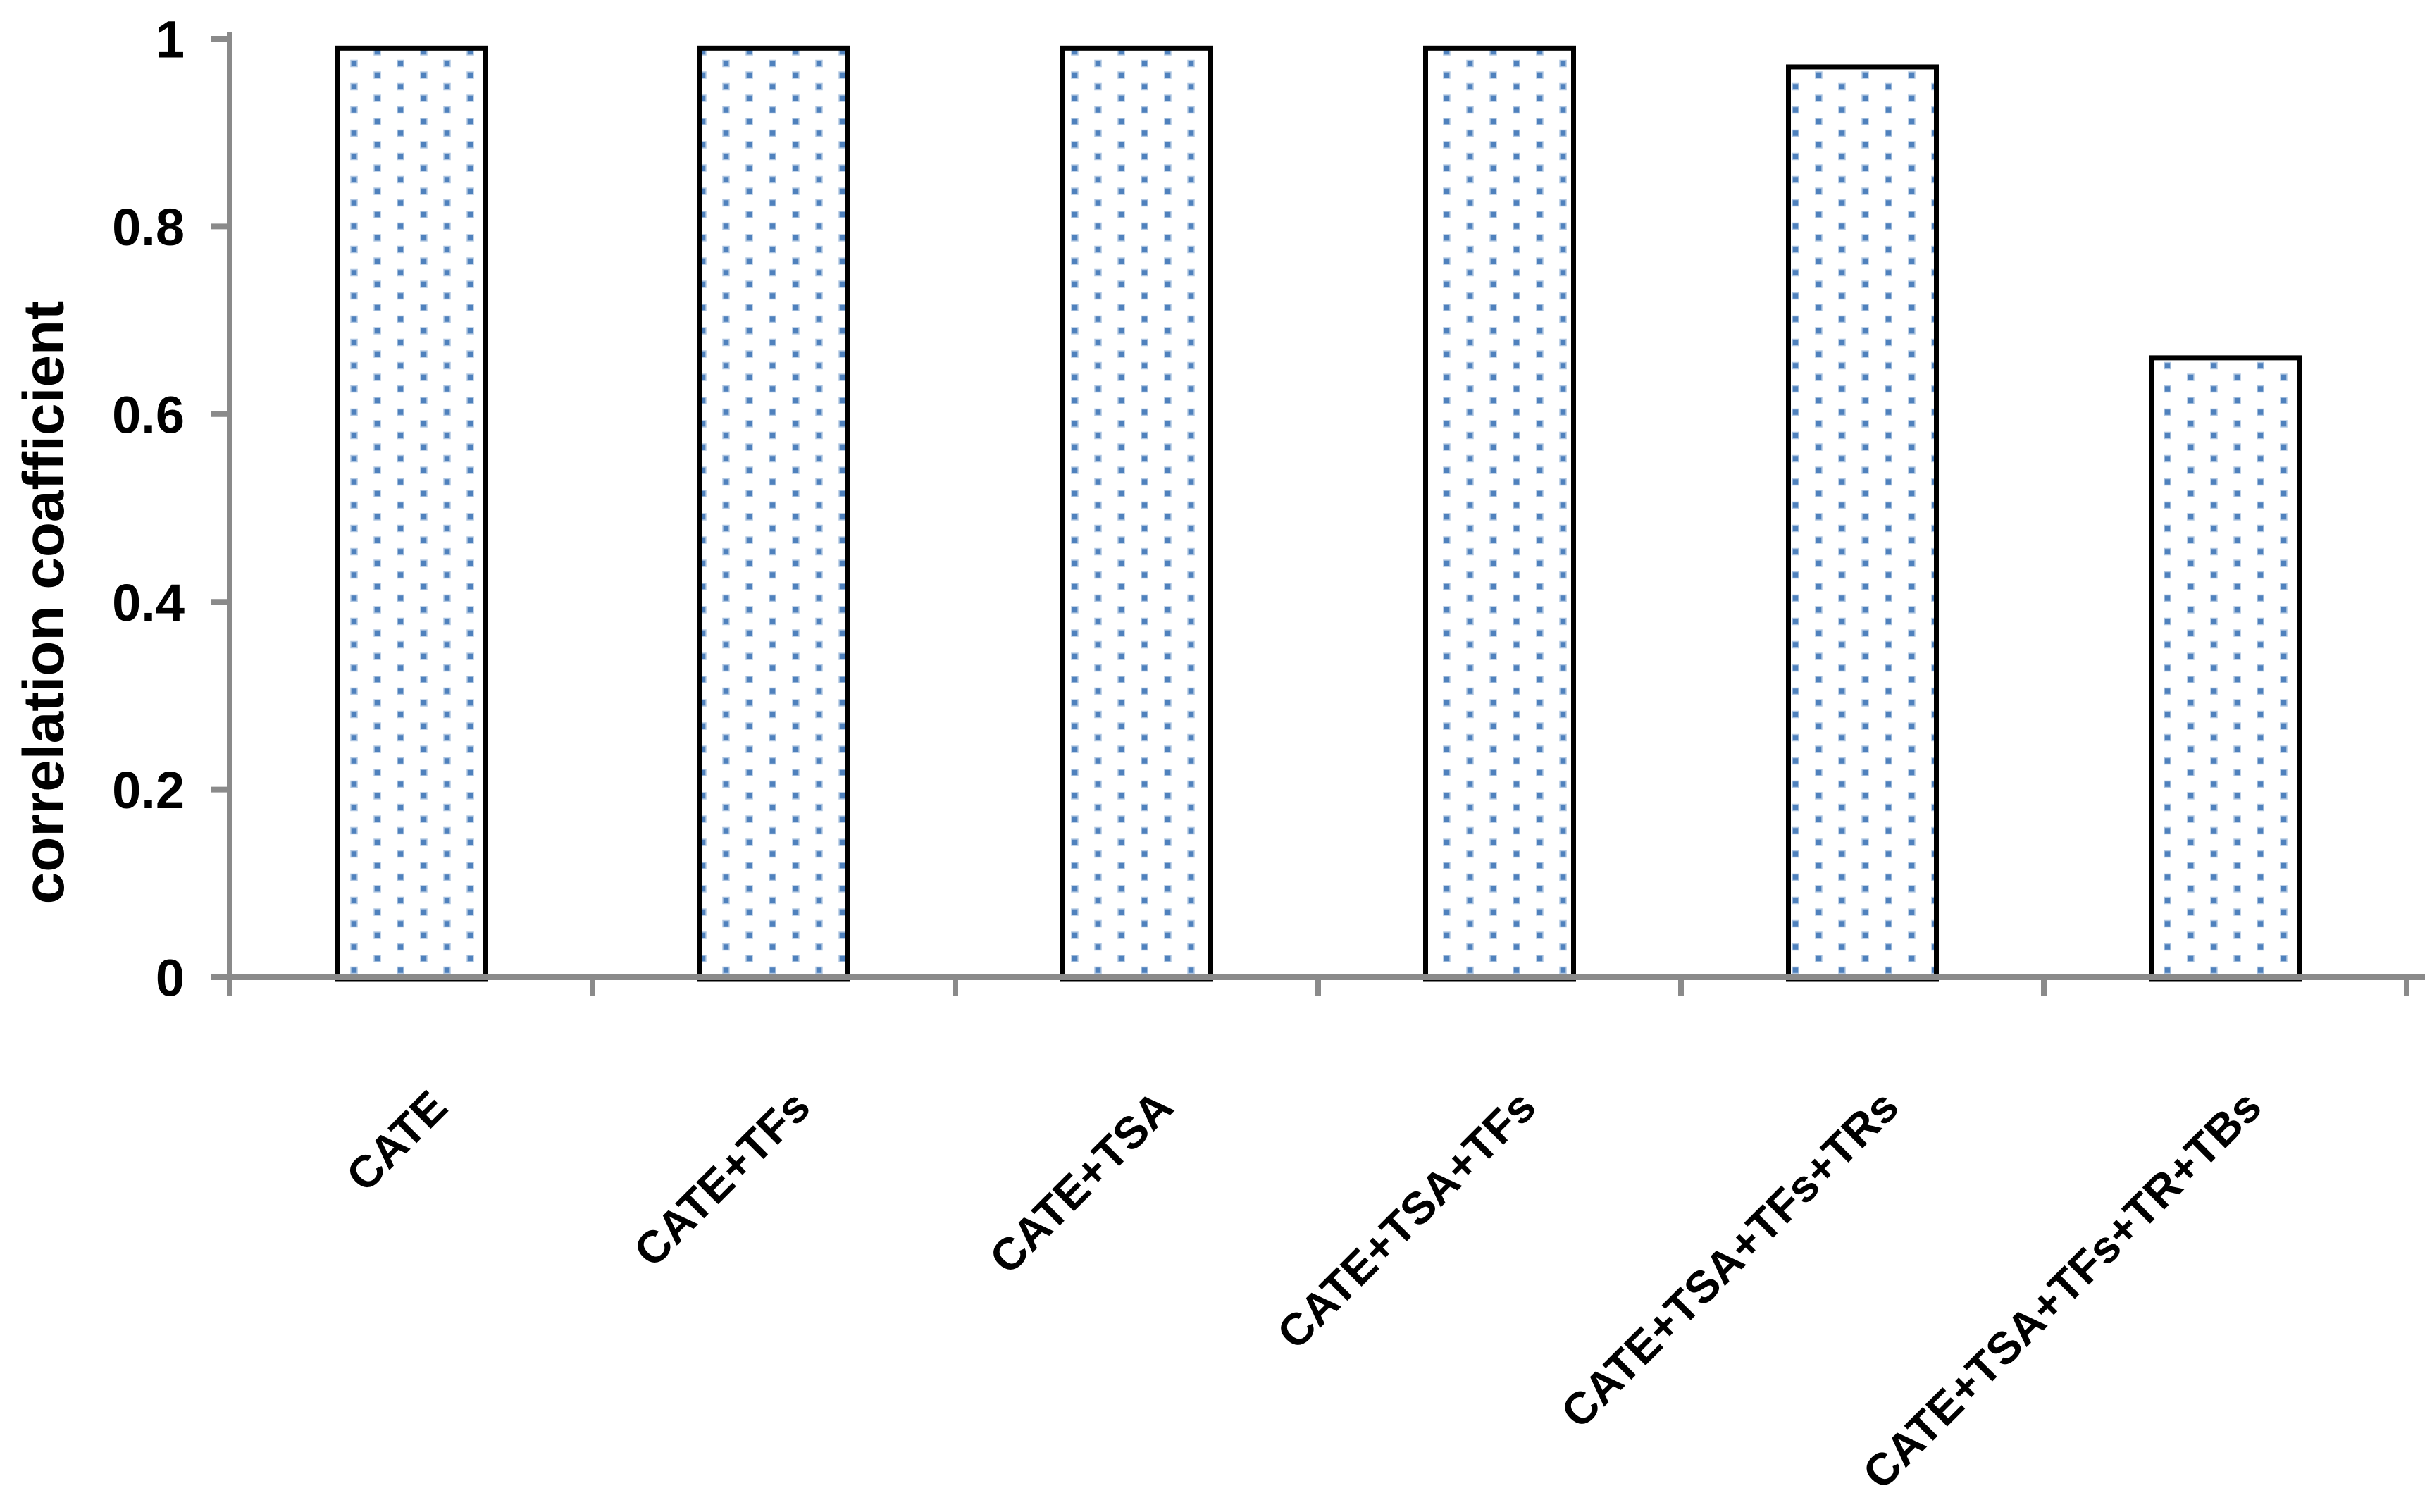 This screenshot has width=2432, height=1512. What do you see at coordinates (44, 603) in the screenshot?
I see `y-axis-title: correlation coafficient` at bounding box center [44, 603].